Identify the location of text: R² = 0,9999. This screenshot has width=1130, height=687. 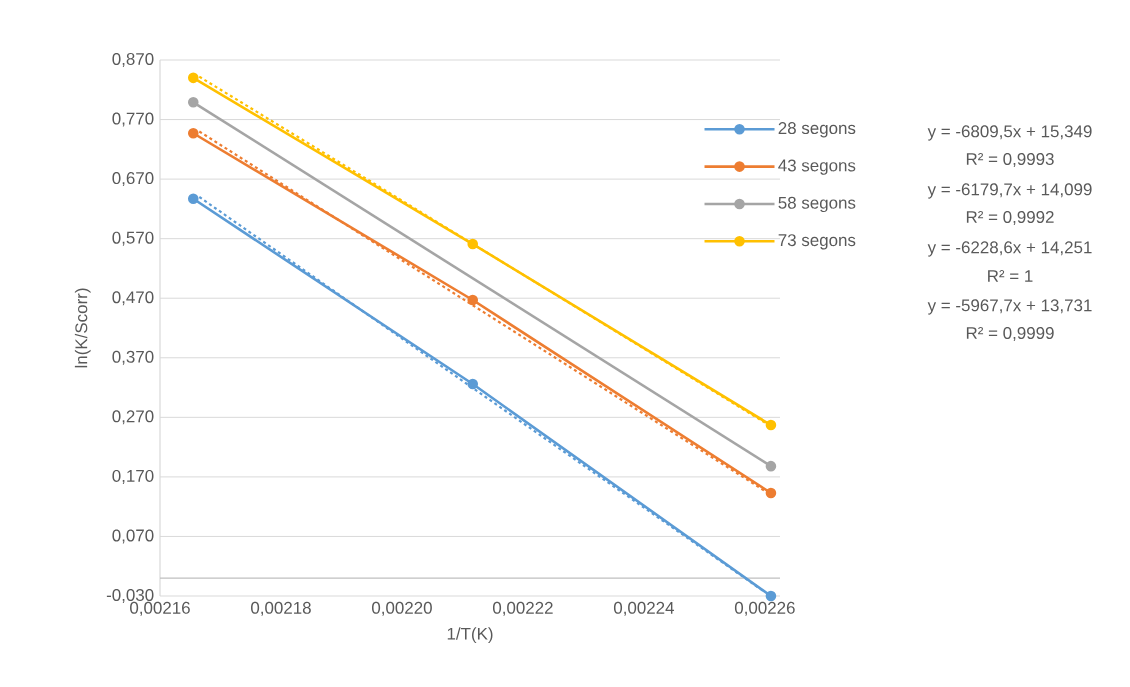
(1010, 334).